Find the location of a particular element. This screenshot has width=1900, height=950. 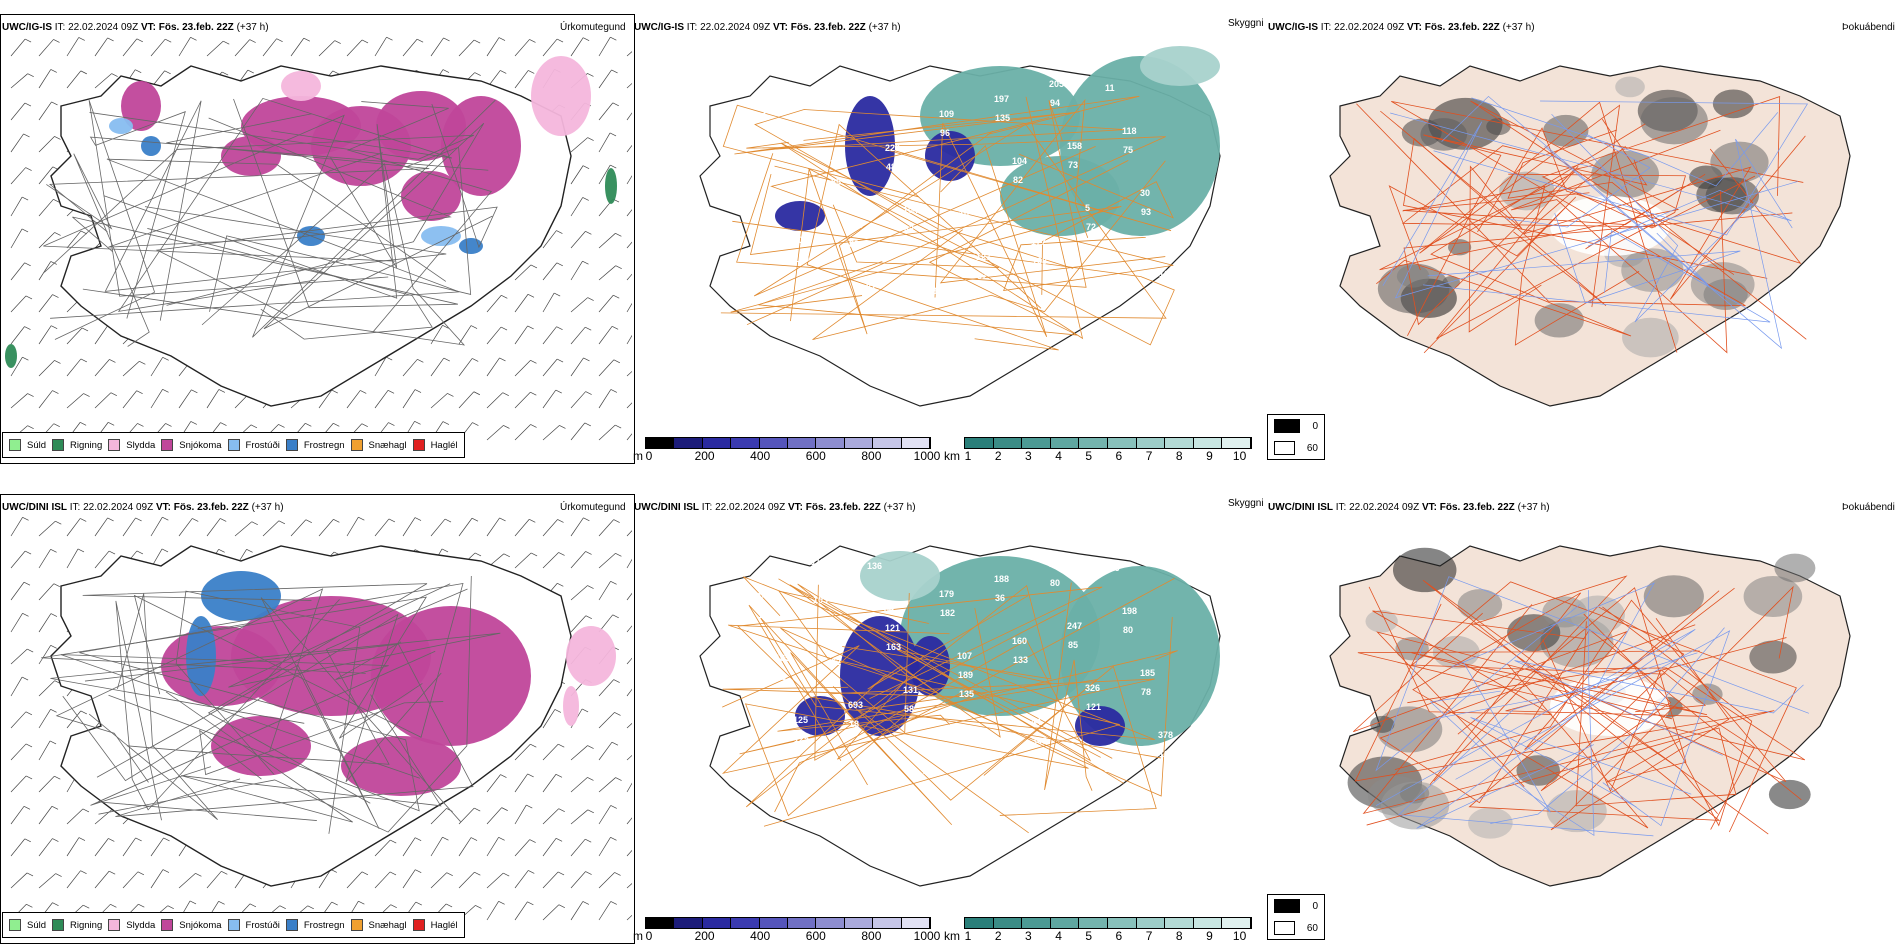

precip-legend-item: Frostregn is located at coordinates (315, 445).